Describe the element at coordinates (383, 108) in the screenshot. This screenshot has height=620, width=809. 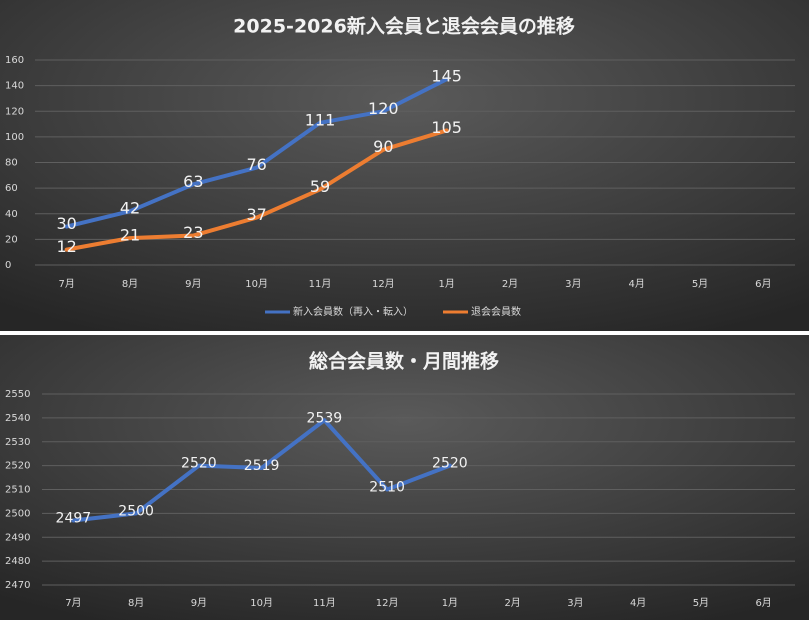
I see `data-label: 120` at that location.